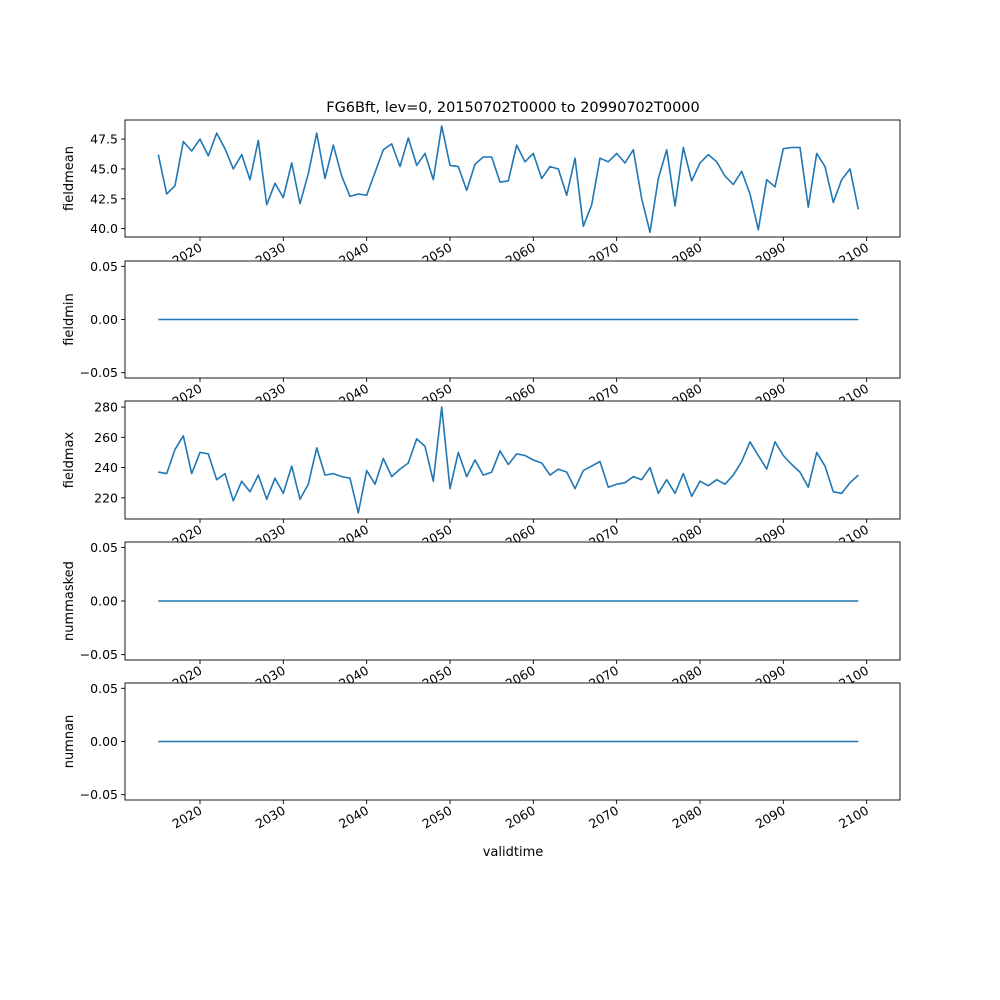 The width and height of the screenshot is (1000, 1000). What do you see at coordinates (508, 179) in the screenshot?
I see `series-line-fieldmean` at bounding box center [508, 179].